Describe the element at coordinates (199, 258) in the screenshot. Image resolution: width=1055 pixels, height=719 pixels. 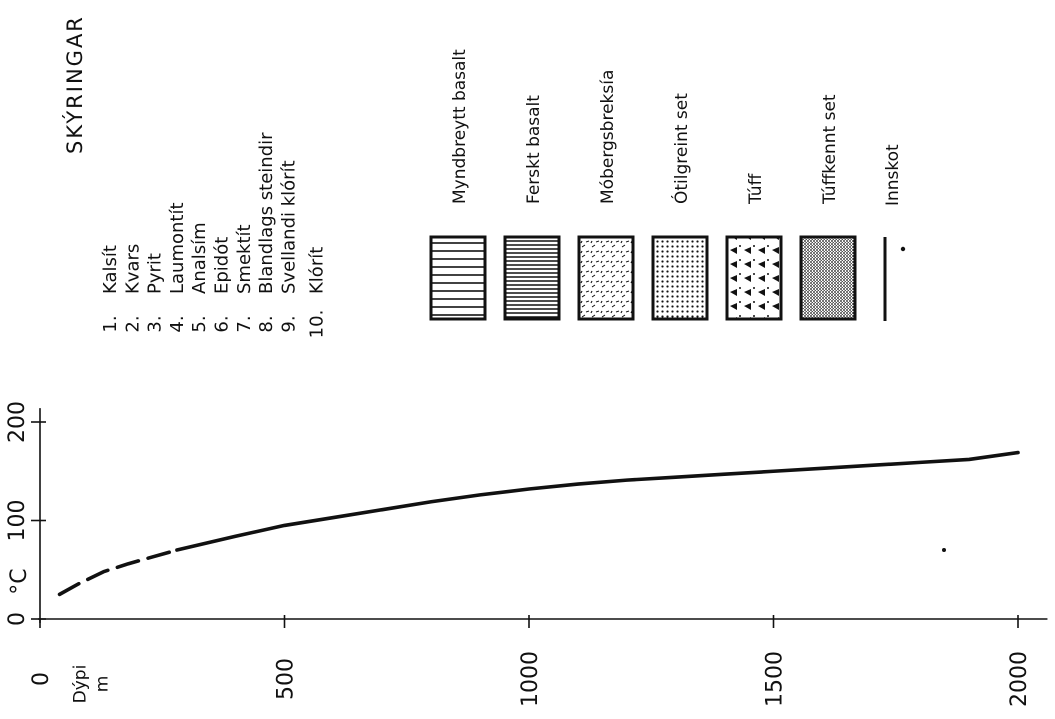
I see `mineral-name: Analsím` at that location.